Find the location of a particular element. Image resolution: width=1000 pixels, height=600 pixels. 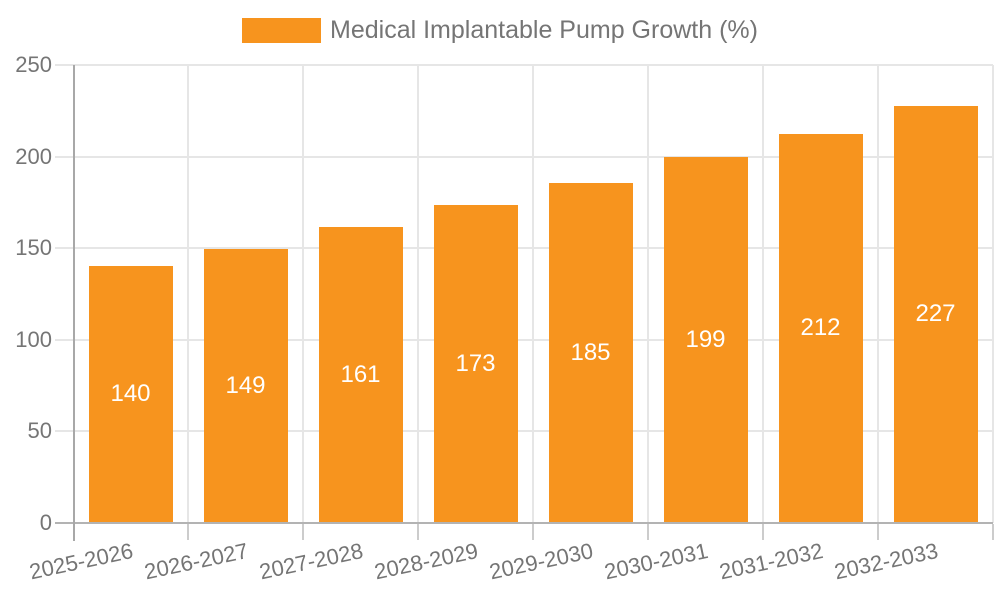

bar-value-label: 140 is located at coordinates (130, 393).